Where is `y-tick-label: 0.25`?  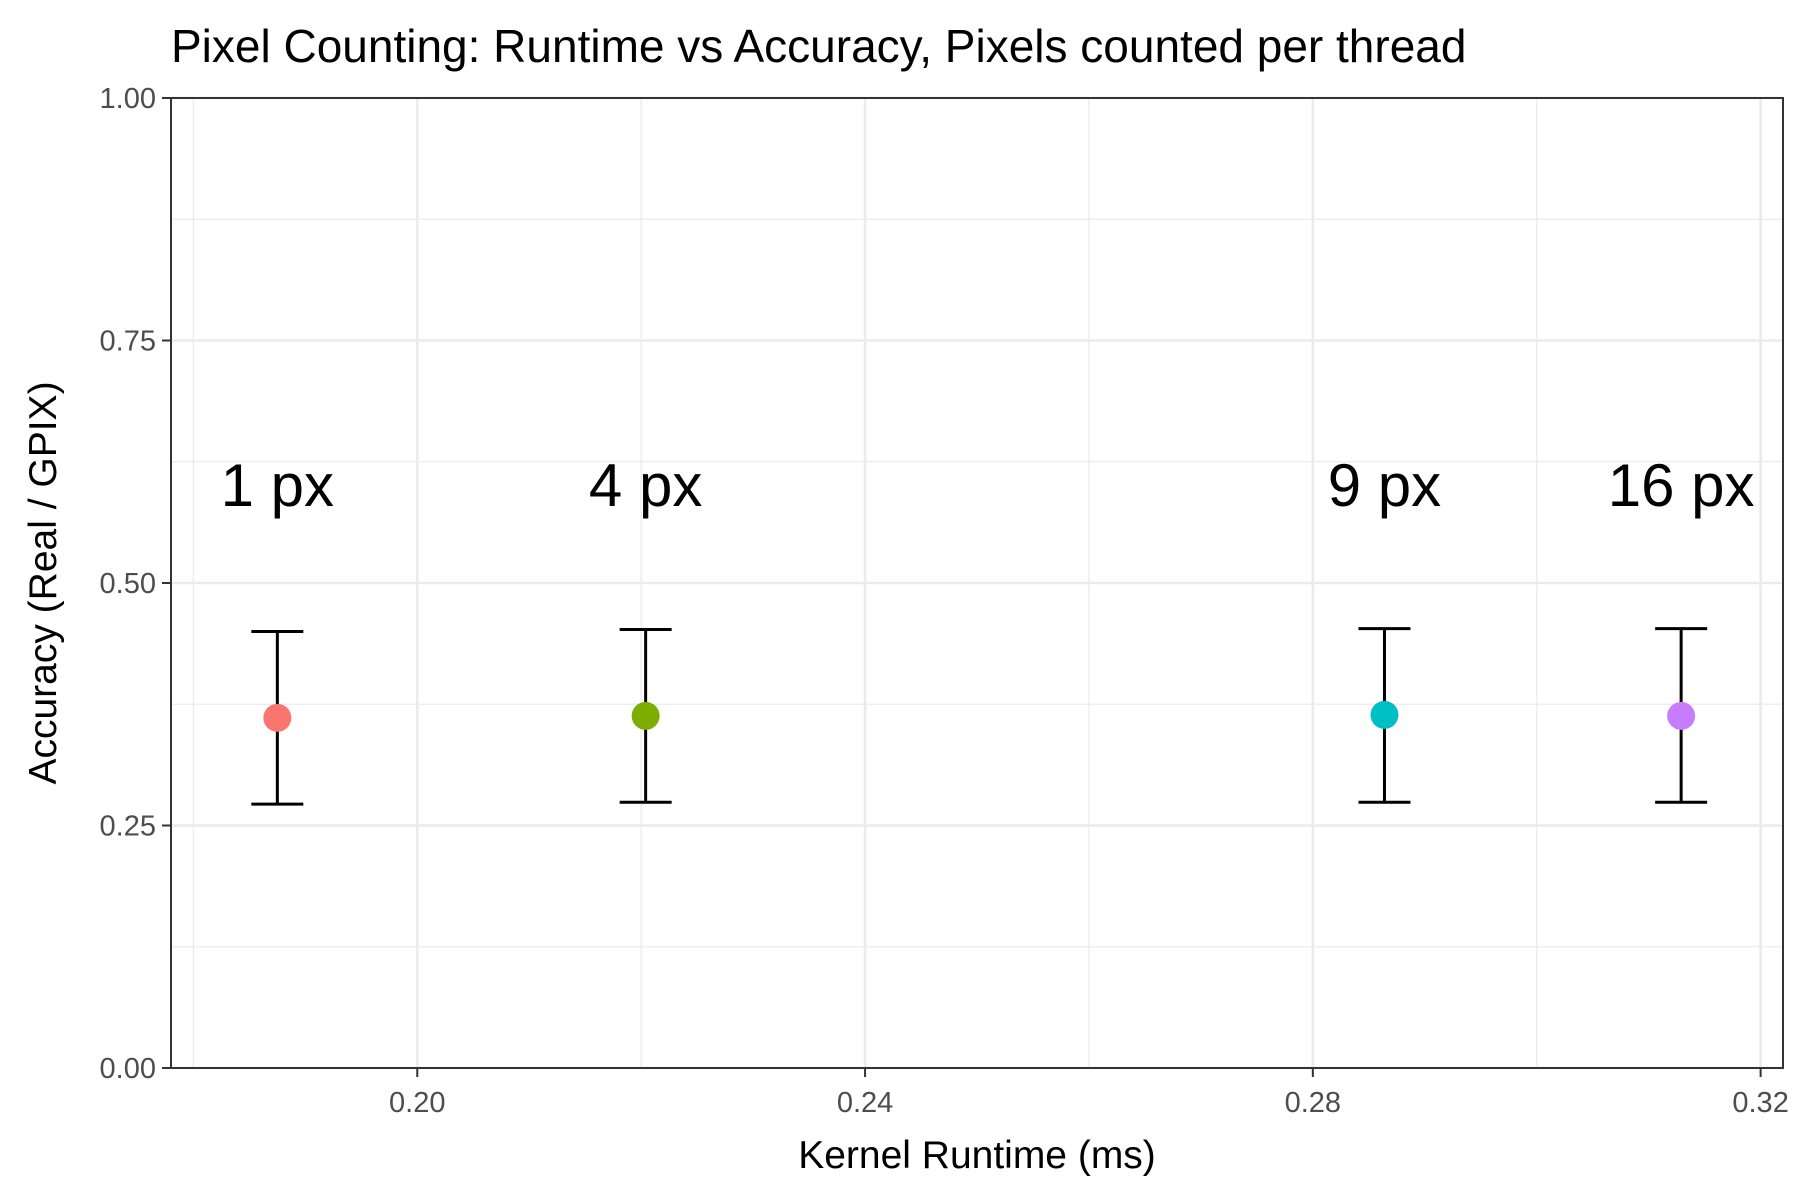 y-tick-label: 0.25 is located at coordinates (128, 827).